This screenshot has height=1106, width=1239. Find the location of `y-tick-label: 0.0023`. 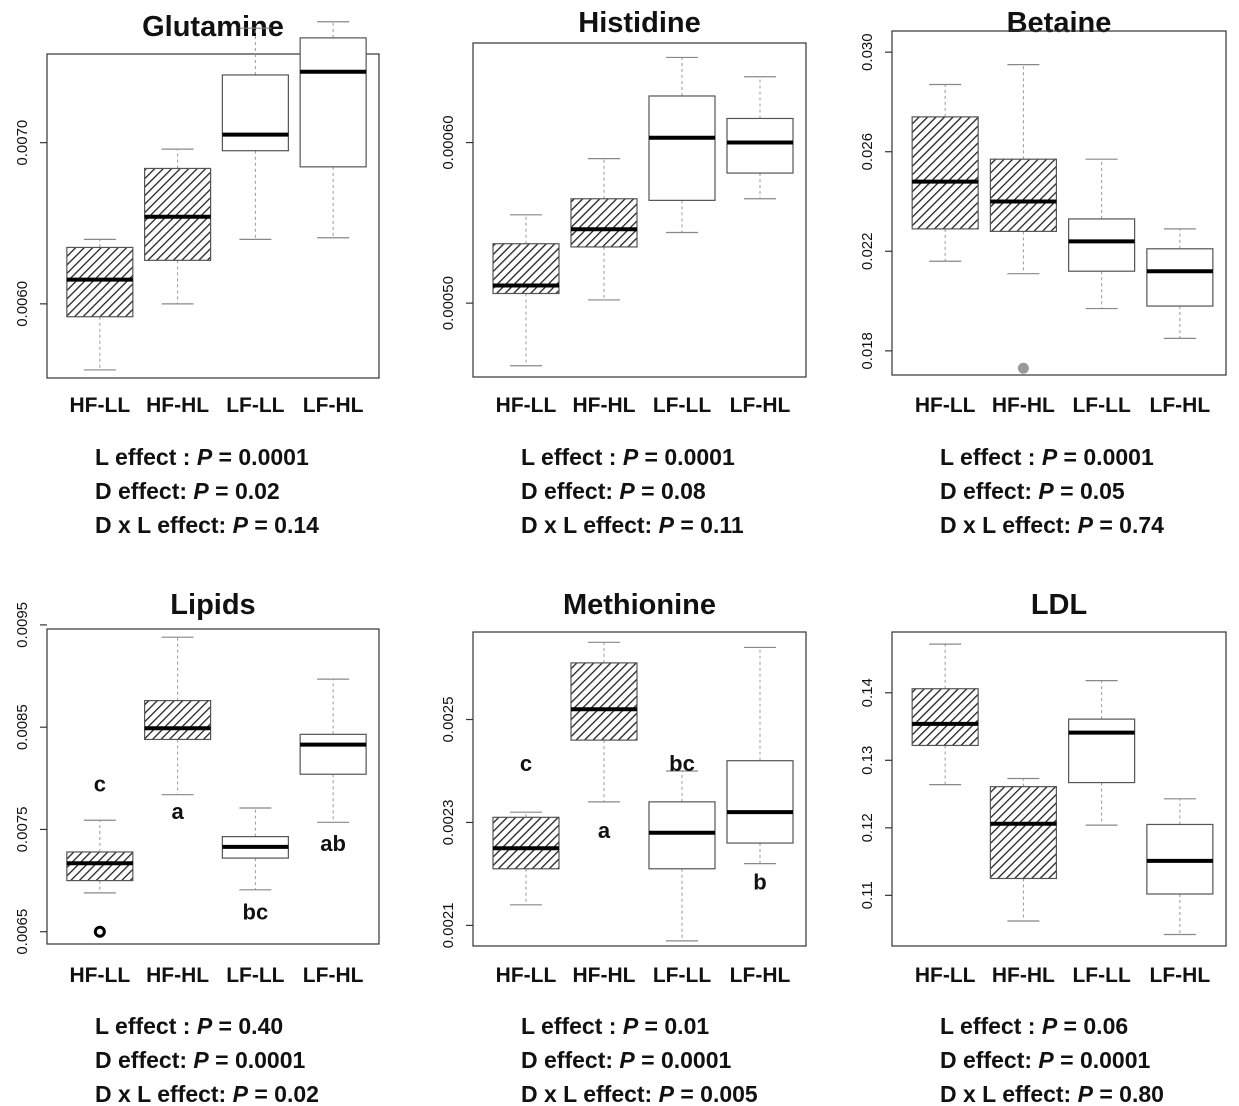

y-tick-label: 0.0023 is located at coordinates (448, 823).